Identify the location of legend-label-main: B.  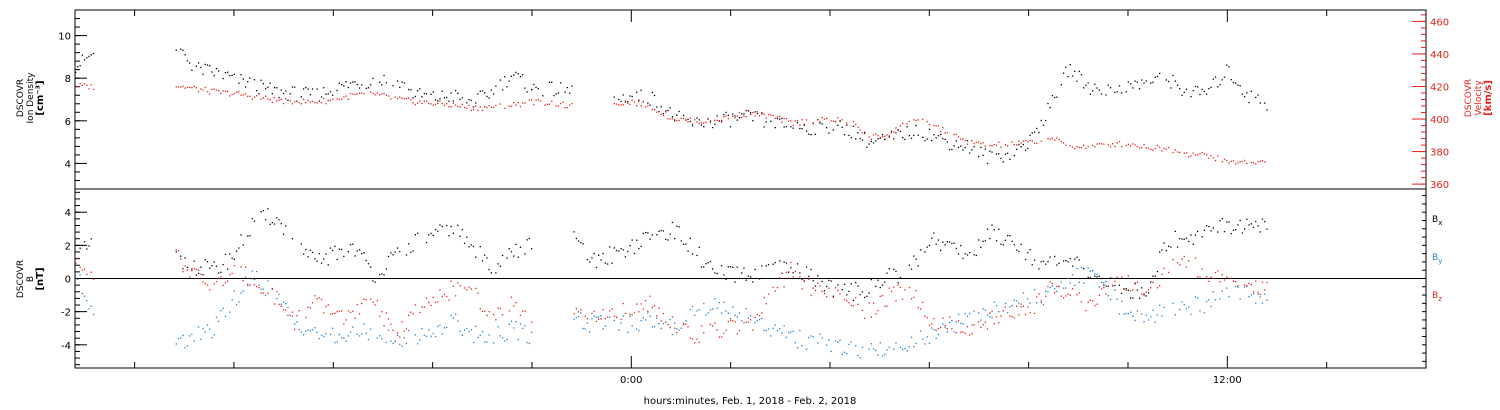
(1435, 220).